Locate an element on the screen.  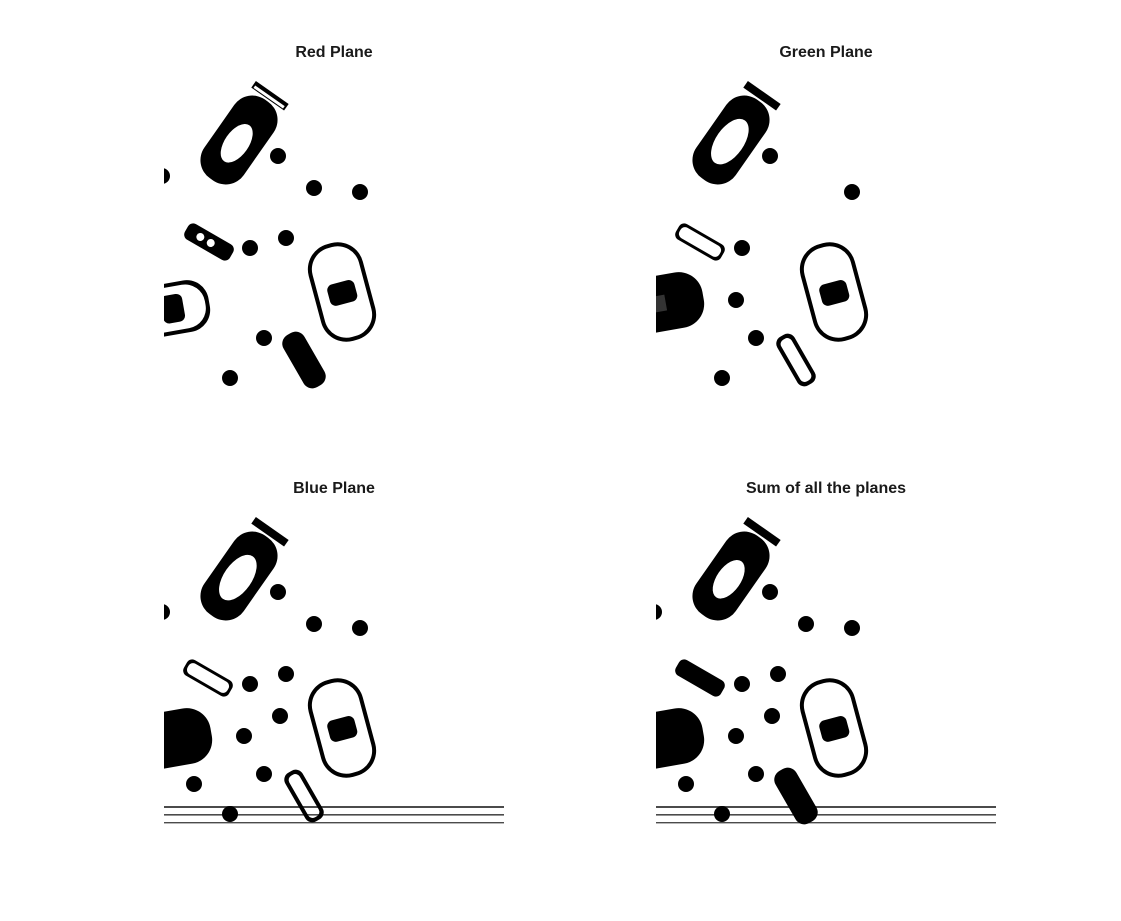
binary-image-blue is located at coordinates (334, 666).